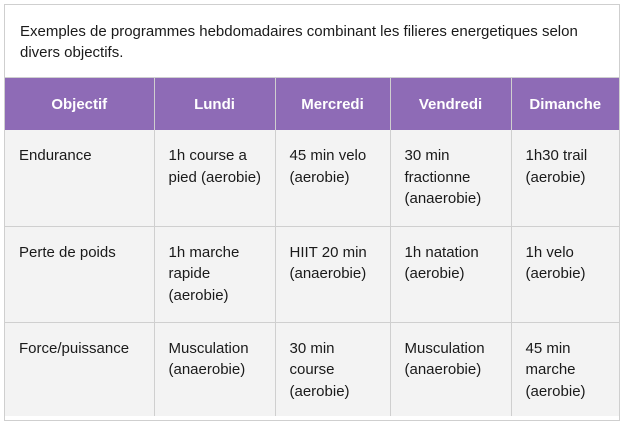 The height and width of the screenshot is (425, 624). I want to click on row-objective: Endurance, so click(80, 178).